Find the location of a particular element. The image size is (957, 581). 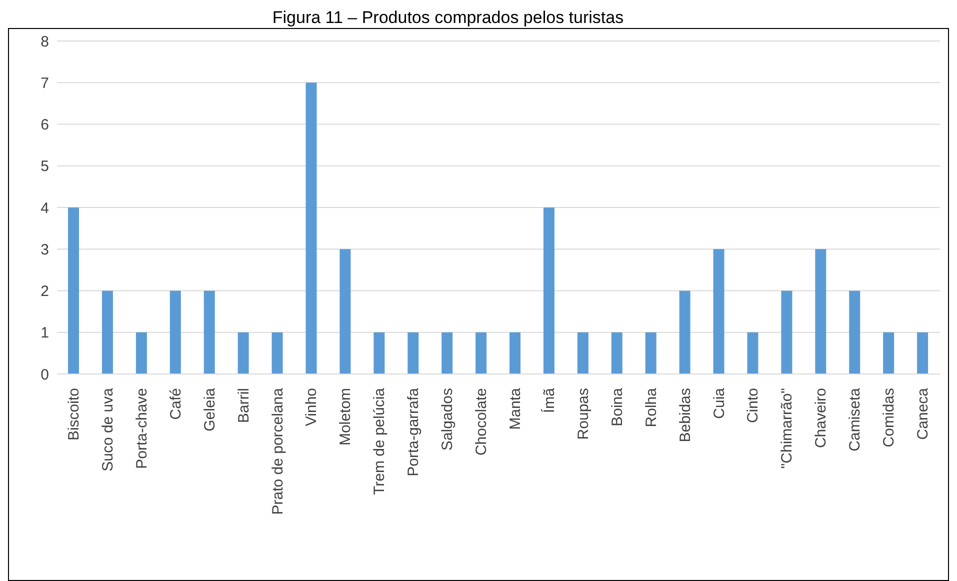

x-tick-label: Ímã is located at coordinates (549, 400).